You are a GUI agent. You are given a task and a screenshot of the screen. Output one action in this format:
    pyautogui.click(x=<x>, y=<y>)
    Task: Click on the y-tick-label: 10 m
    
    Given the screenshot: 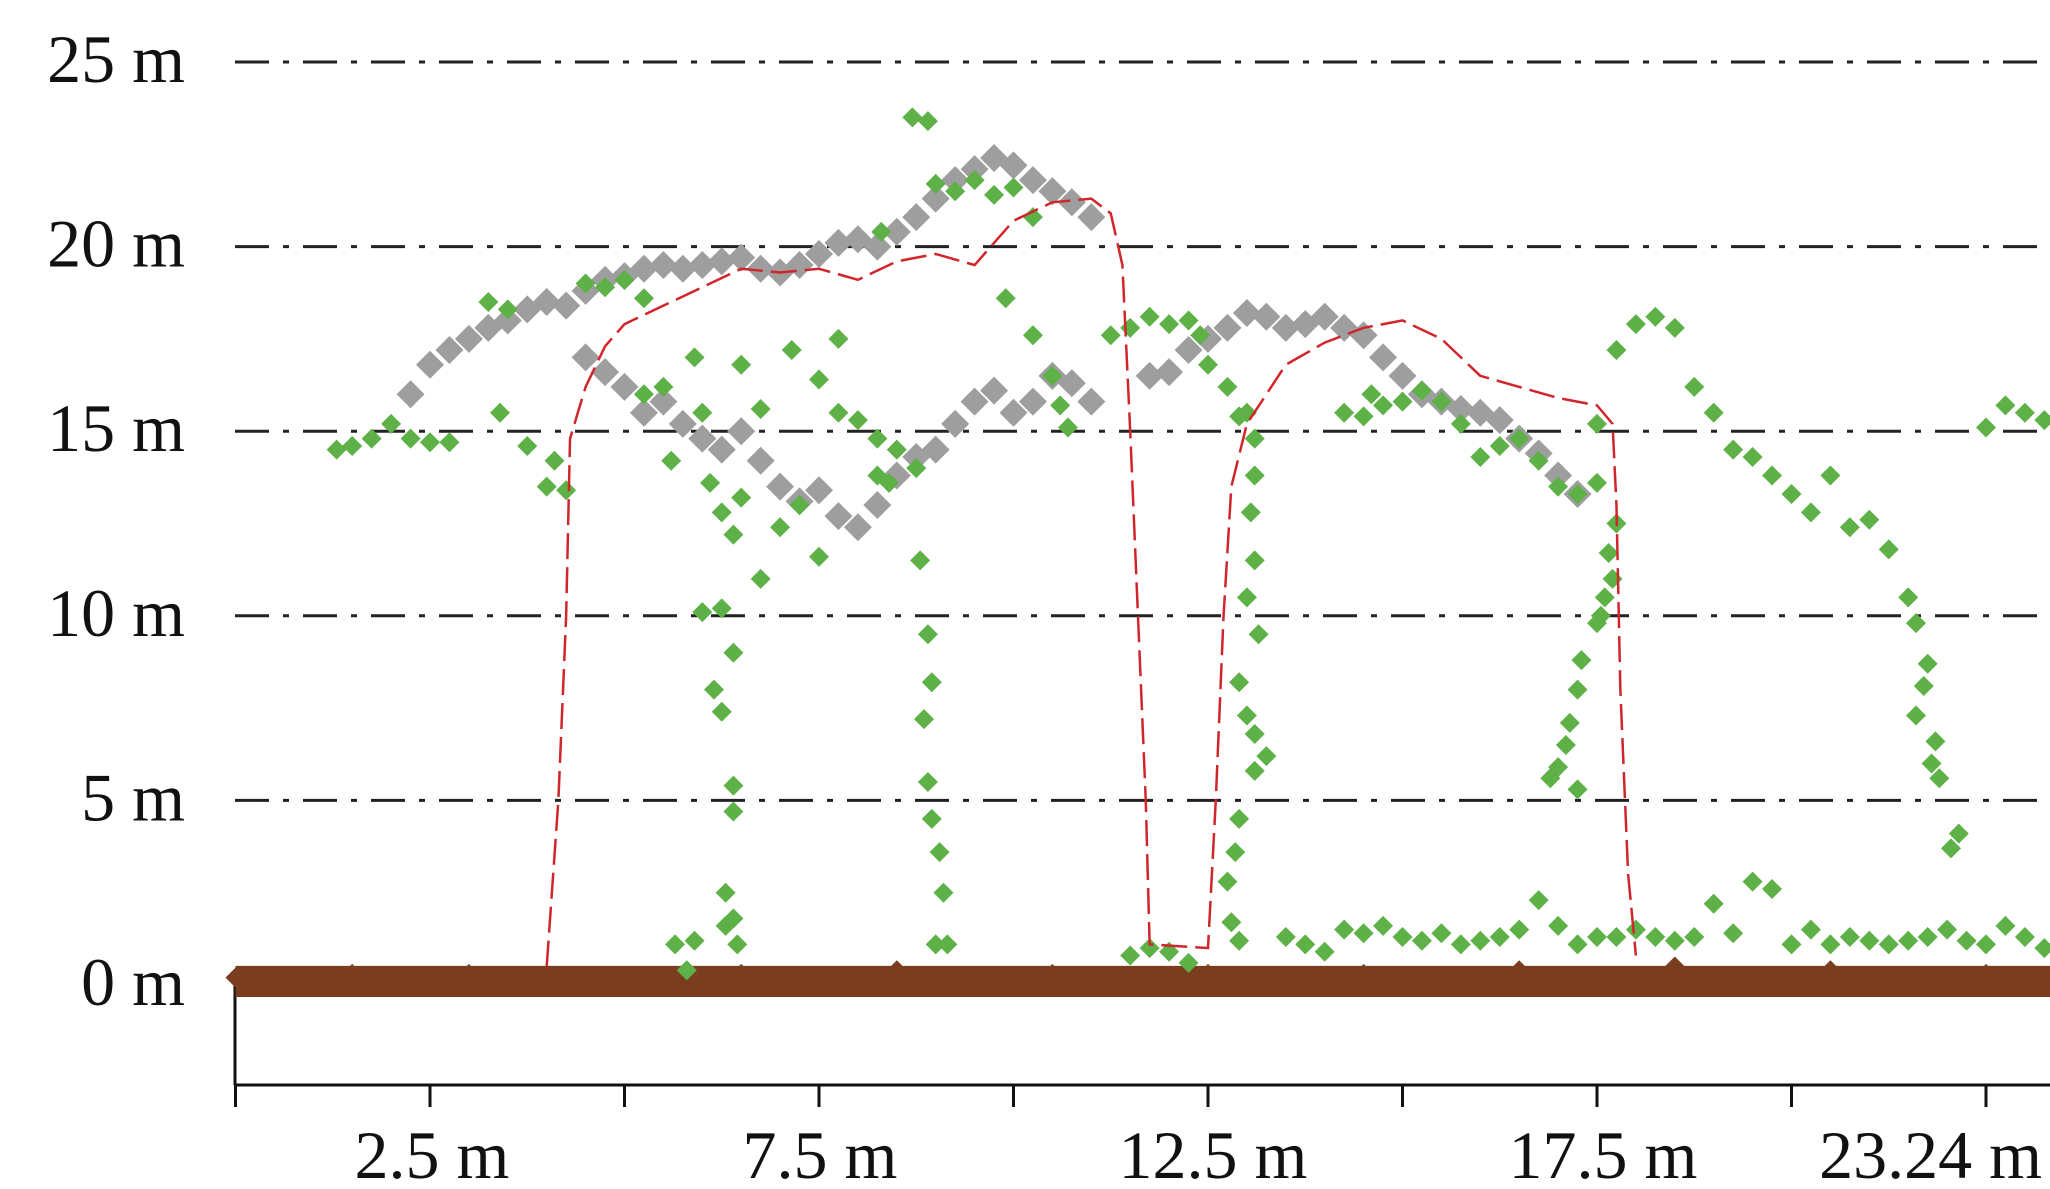 What is the action you would take?
    pyautogui.click(x=116, y=613)
    